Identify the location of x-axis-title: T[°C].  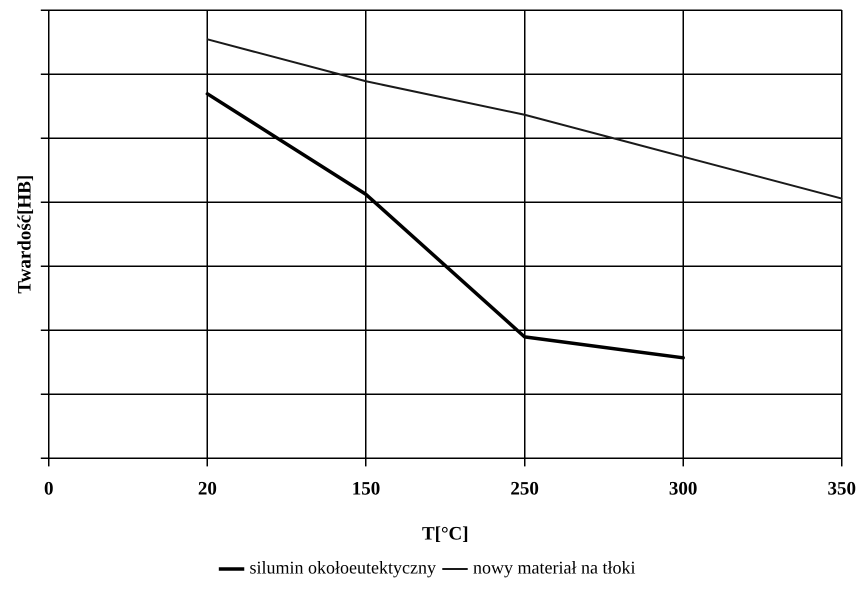
(445, 534).